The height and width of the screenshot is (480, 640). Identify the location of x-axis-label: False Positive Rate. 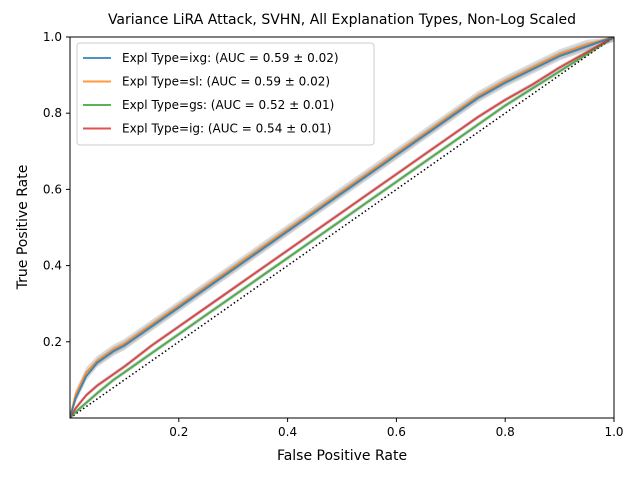
(342, 456).